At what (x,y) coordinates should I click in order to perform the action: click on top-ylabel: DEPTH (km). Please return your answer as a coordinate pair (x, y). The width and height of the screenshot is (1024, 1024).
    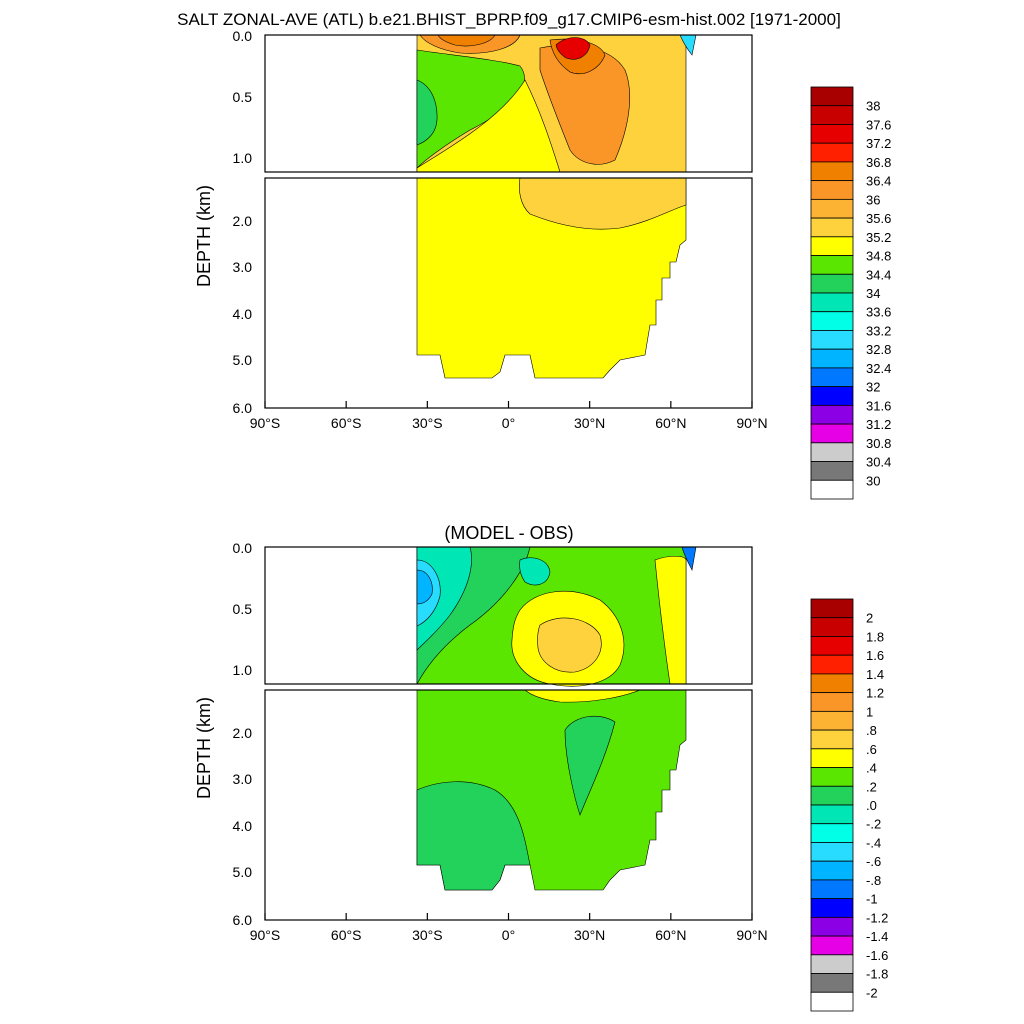
    Looking at the image, I should click on (204, 236).